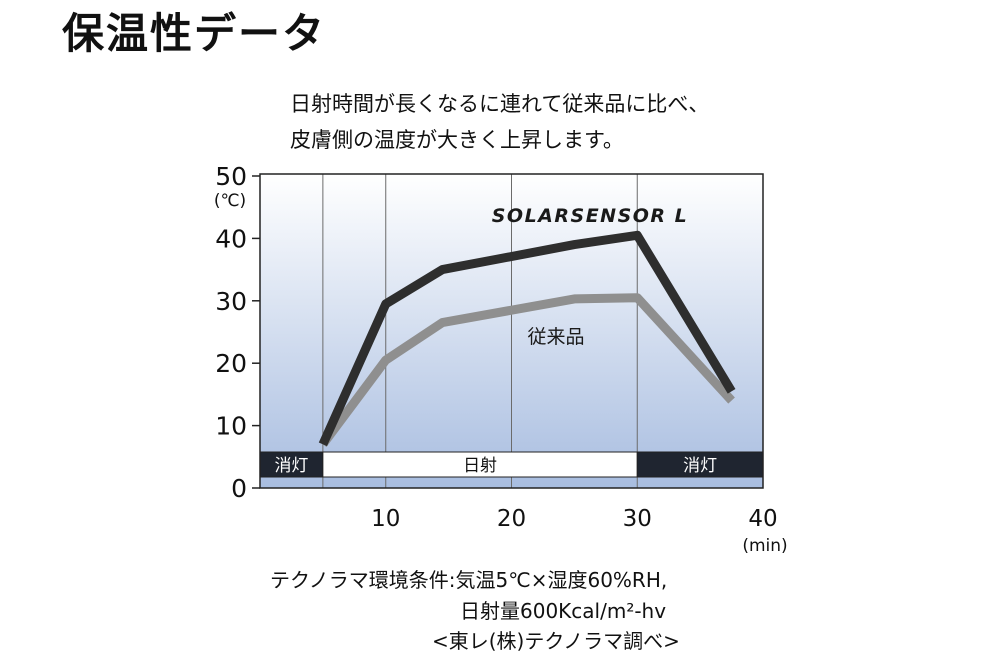 The width and height of the screenshot is (1000, 668). What do you see at coordinates (764, 546) in the screenshot?
I see `x-axis-unit-label: (min)` at bounding box center [764, 546].